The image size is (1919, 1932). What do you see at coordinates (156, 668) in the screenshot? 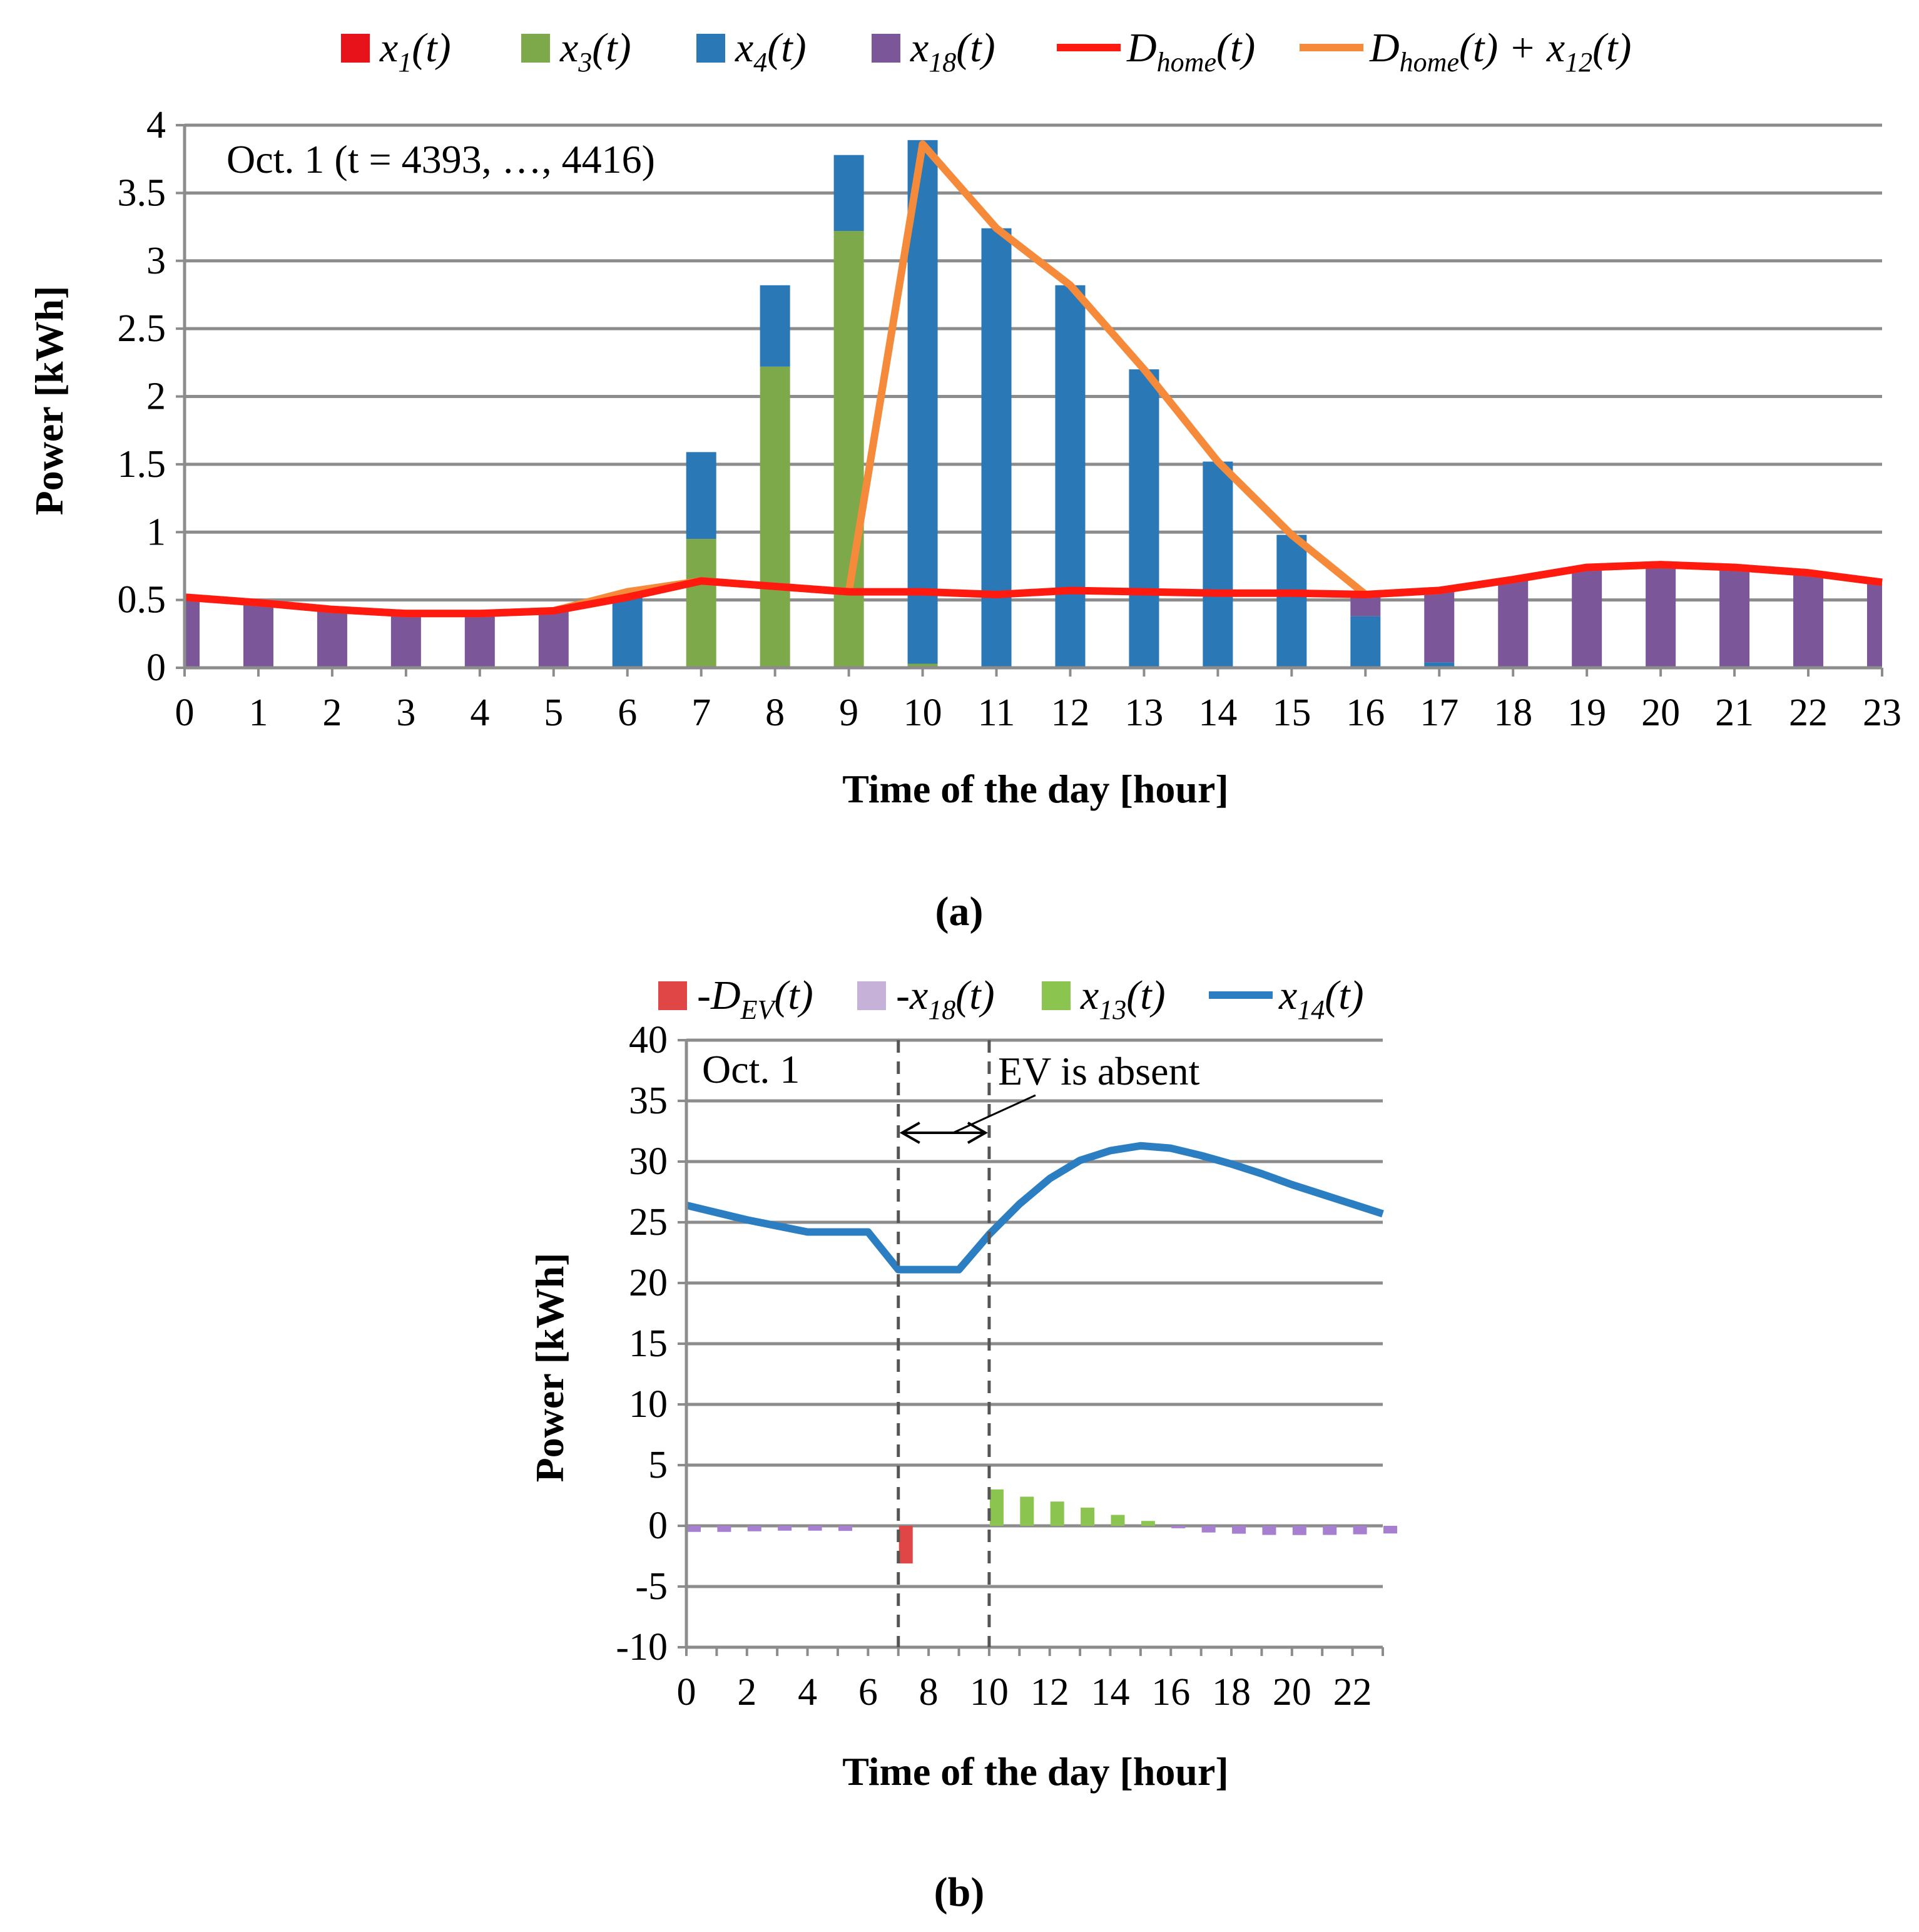
I see `chart-a-y-tick-label: 0` at bounding box center [156, 668].